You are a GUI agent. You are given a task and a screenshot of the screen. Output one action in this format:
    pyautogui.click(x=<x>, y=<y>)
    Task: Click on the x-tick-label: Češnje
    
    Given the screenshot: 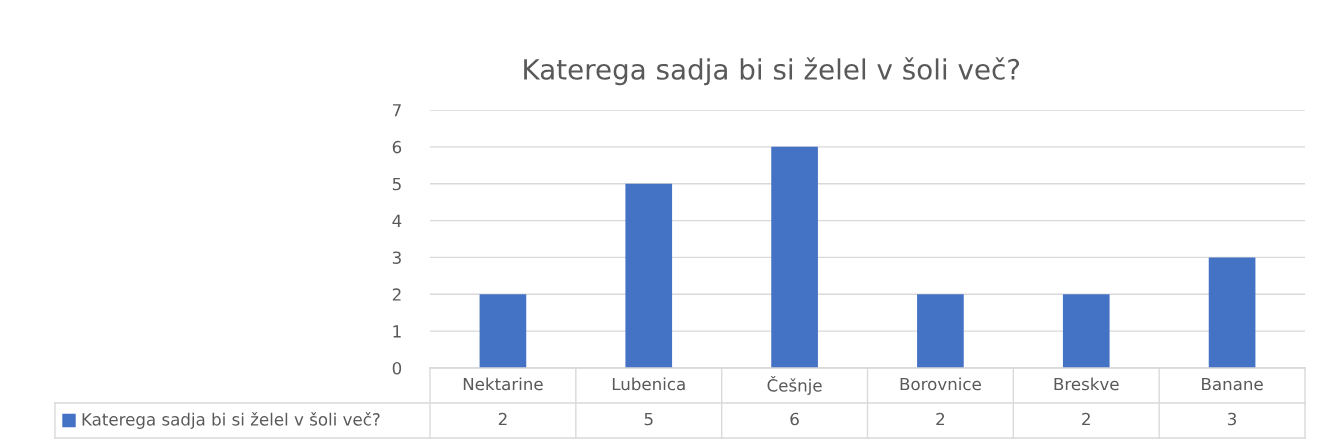 What is the action you would take?
    pyautogui.click(x=794, y=385)
    